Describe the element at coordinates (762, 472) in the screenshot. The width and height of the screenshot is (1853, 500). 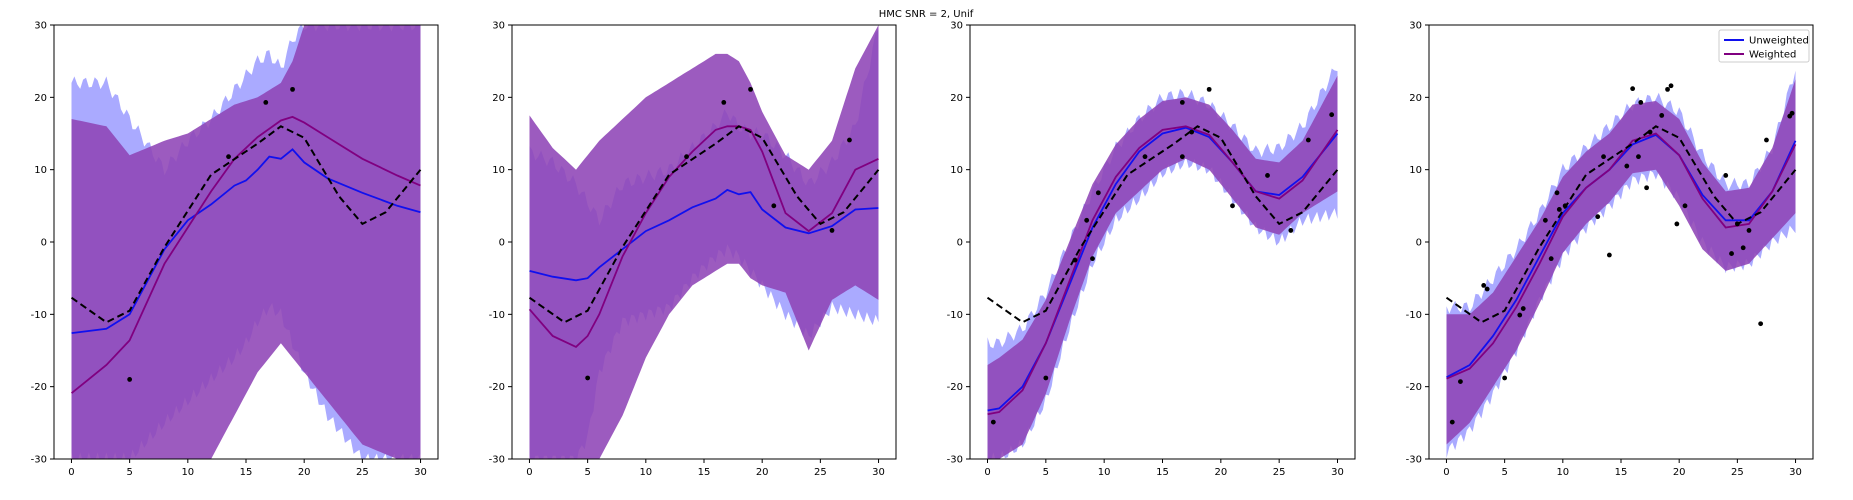
I see `x-tick-label: 20` at that location.